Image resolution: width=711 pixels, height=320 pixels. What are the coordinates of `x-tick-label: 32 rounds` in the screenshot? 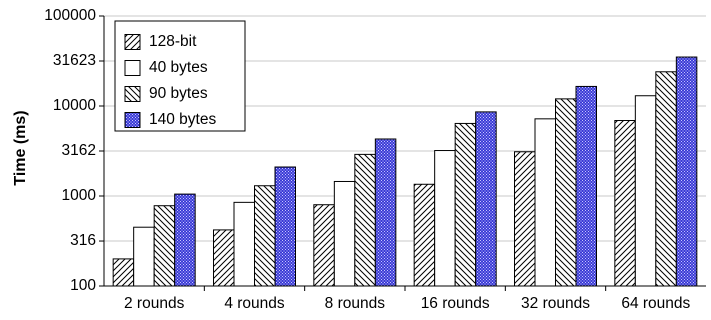 It's located at (555, 303).